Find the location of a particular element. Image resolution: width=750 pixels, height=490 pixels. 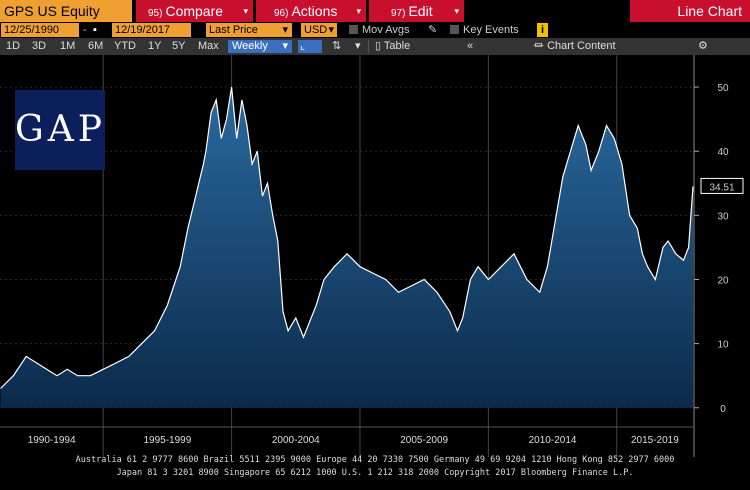

calendar-icon: ▪ is located at coordinates (95, 30).